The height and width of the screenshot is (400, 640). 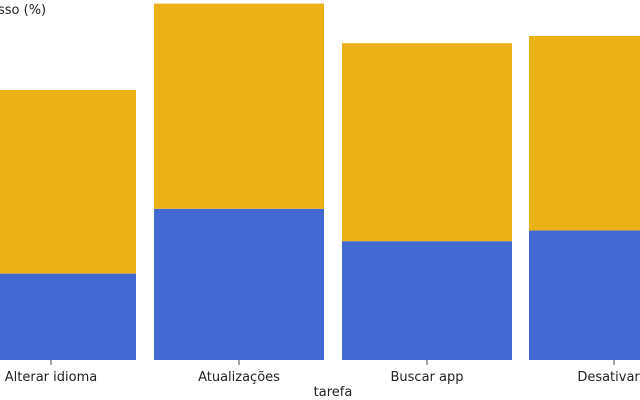 What do you see at coordinates (333, 392) in the screenshot?
I see `x-axis-title: tarefa` at bounding box center [333, 392].